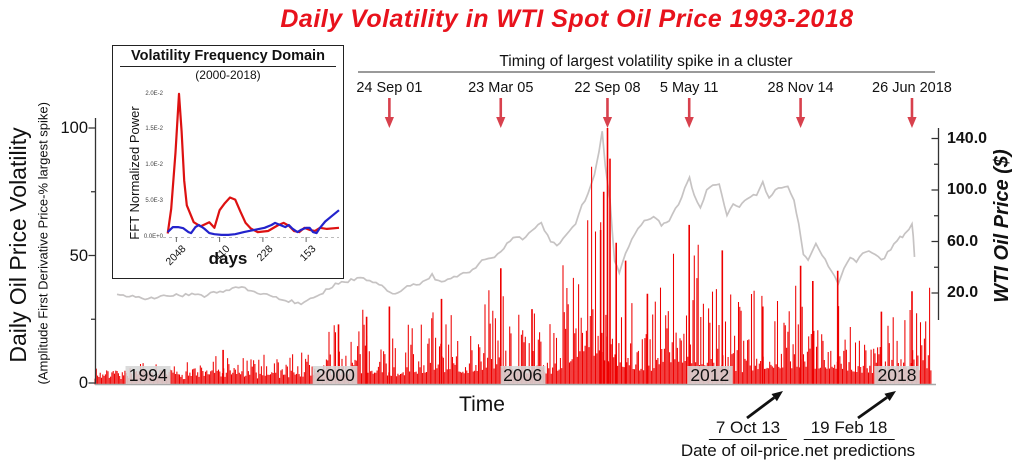 The width and height of the screenshot is (1020, 468). What do you see at coordinates (967, 189) in the screenshot?
I see `y2-tick-label: 100.0` at bounding box center [967, 189].